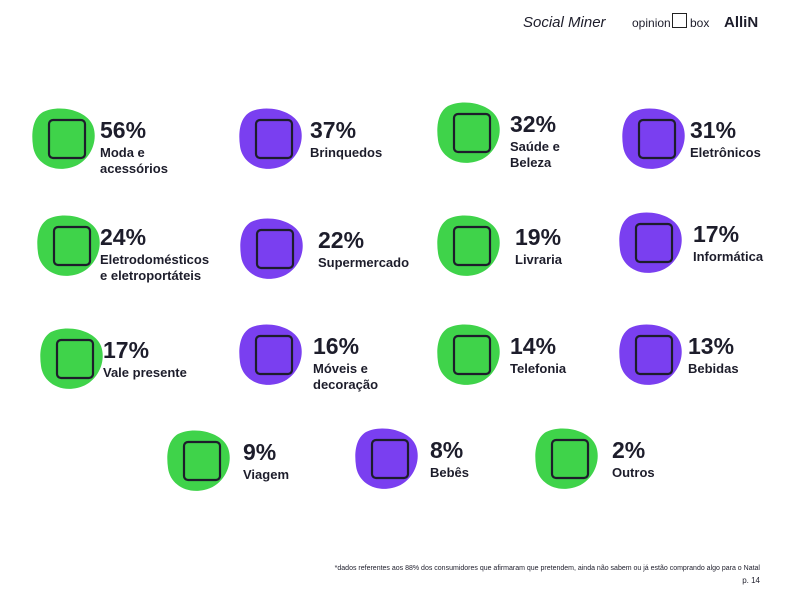 This screenshot has width=788, height=590. Describe the element at coordinates (751, 580) in the screenshot. I see `page-number: p. 14` at that location.